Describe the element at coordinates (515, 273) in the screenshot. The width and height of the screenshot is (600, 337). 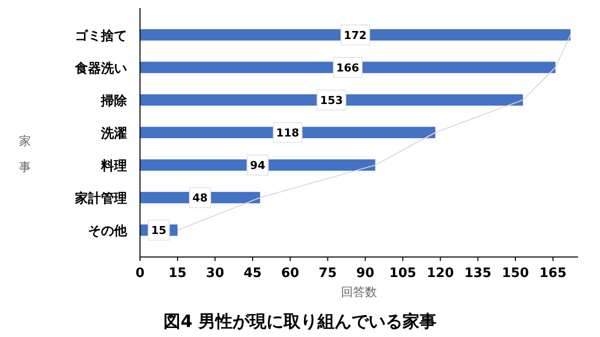
I see `x-tick-label: 150` at that location.